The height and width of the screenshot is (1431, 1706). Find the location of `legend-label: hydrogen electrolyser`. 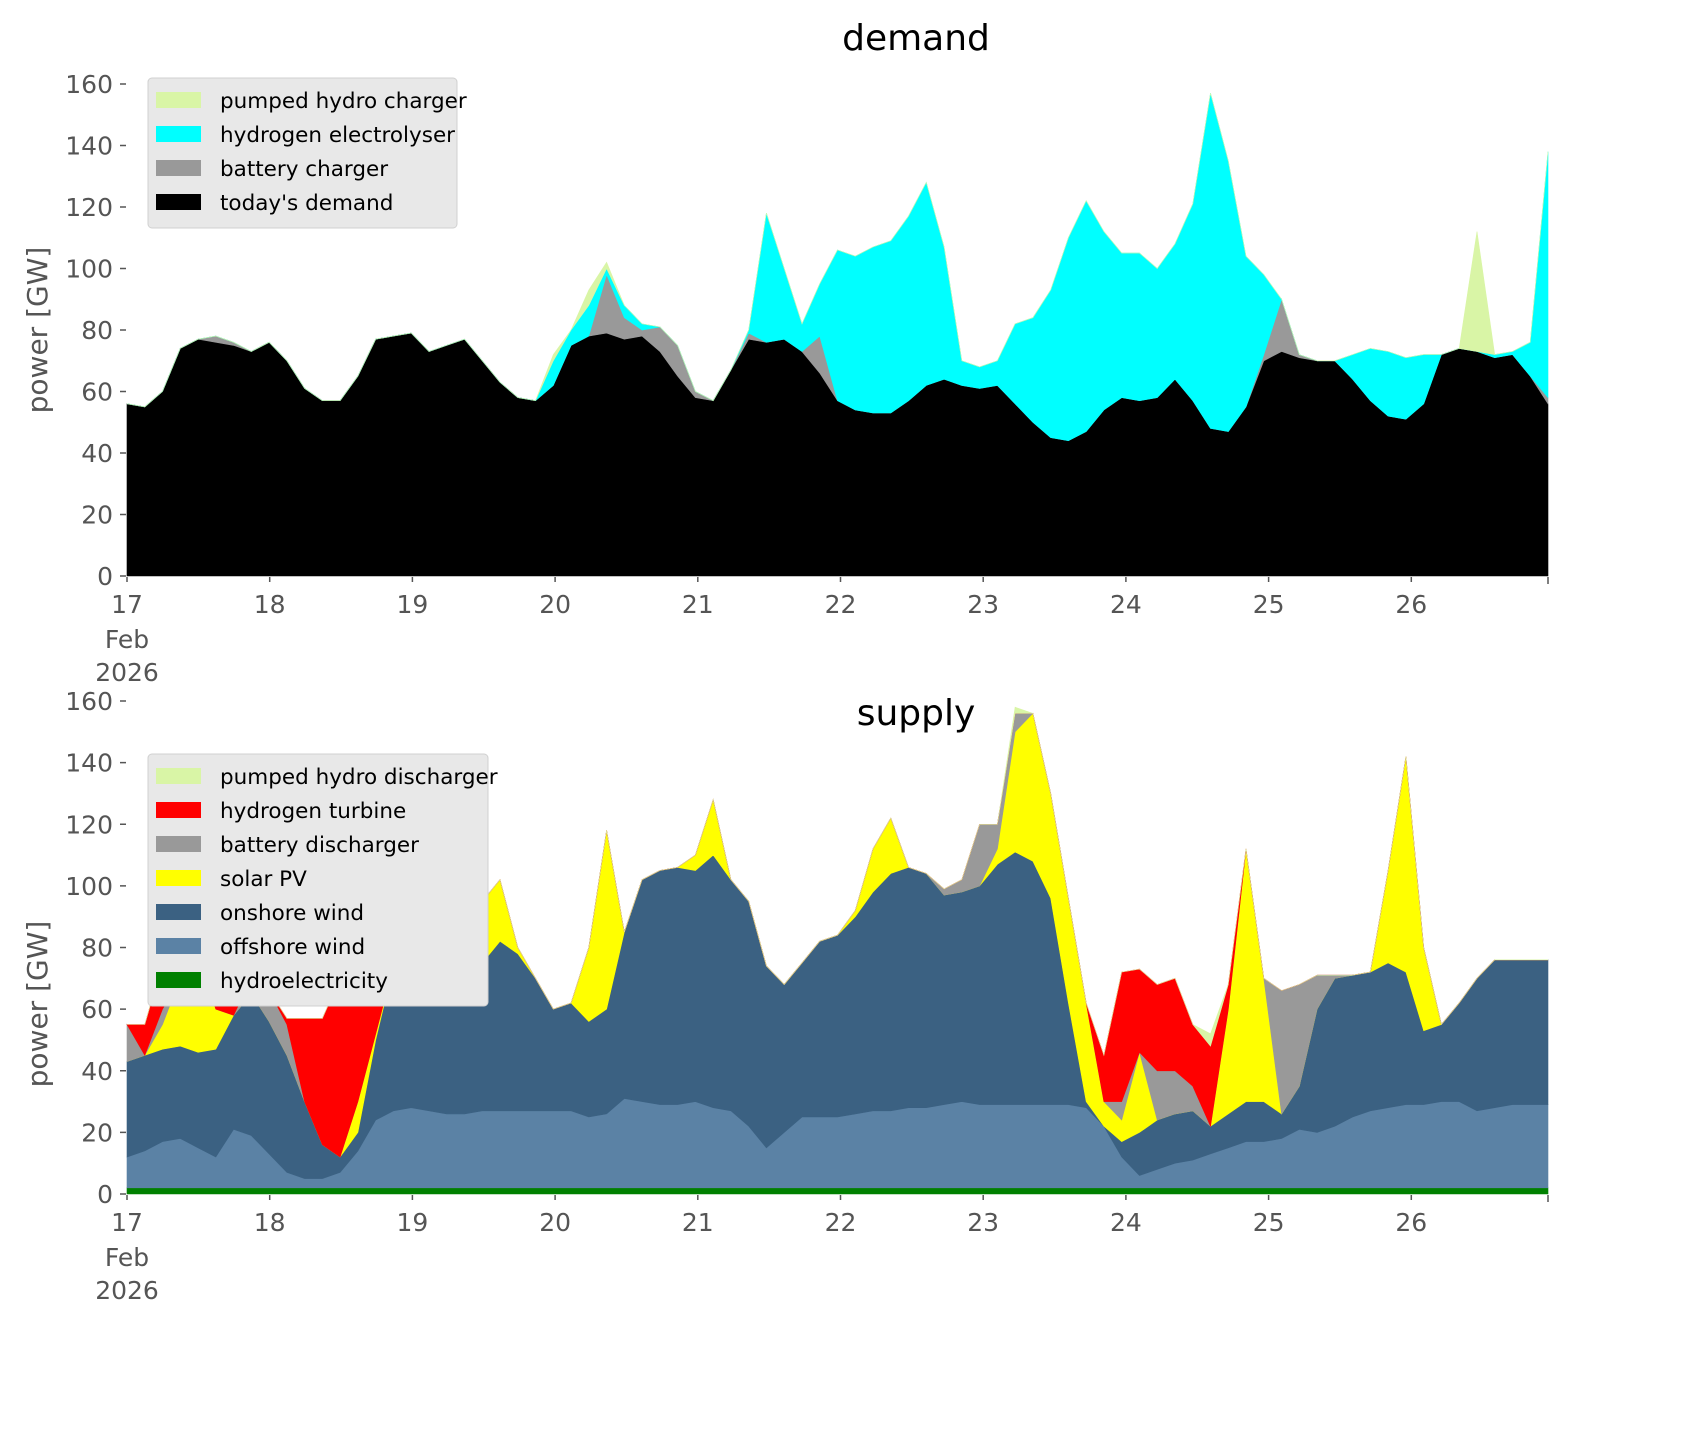

legend-label: hydrogen electrolyser is located at coordinates (337, 135).